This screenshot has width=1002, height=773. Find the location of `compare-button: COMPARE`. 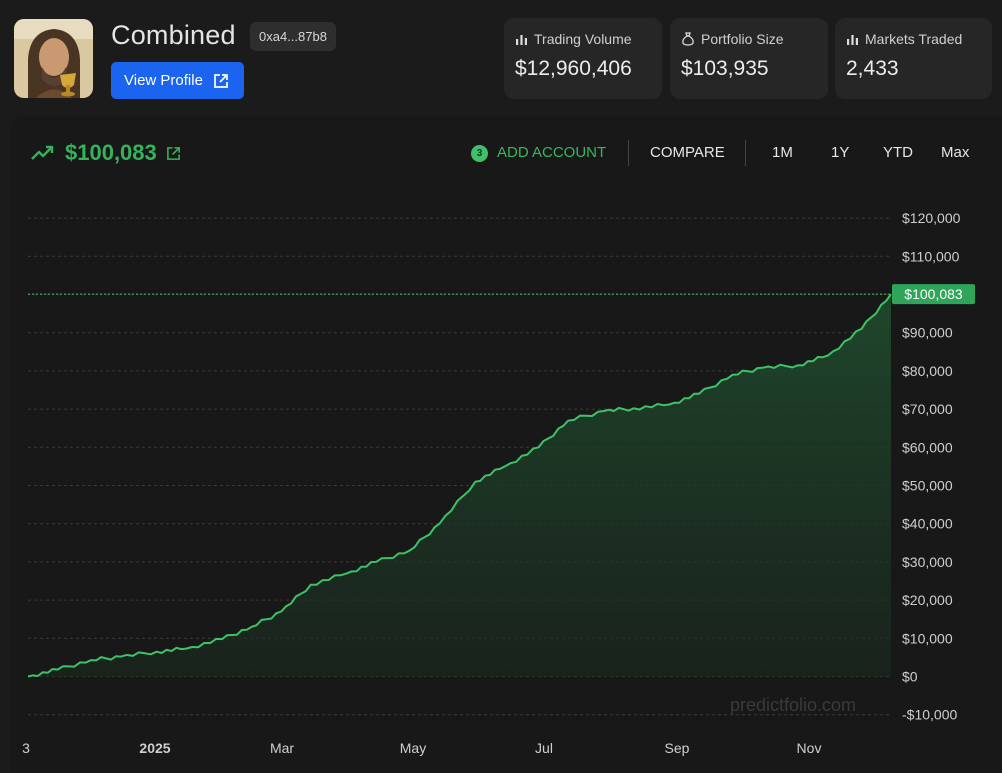

compare-button: COMPARE is located at coordinates (687, 152).